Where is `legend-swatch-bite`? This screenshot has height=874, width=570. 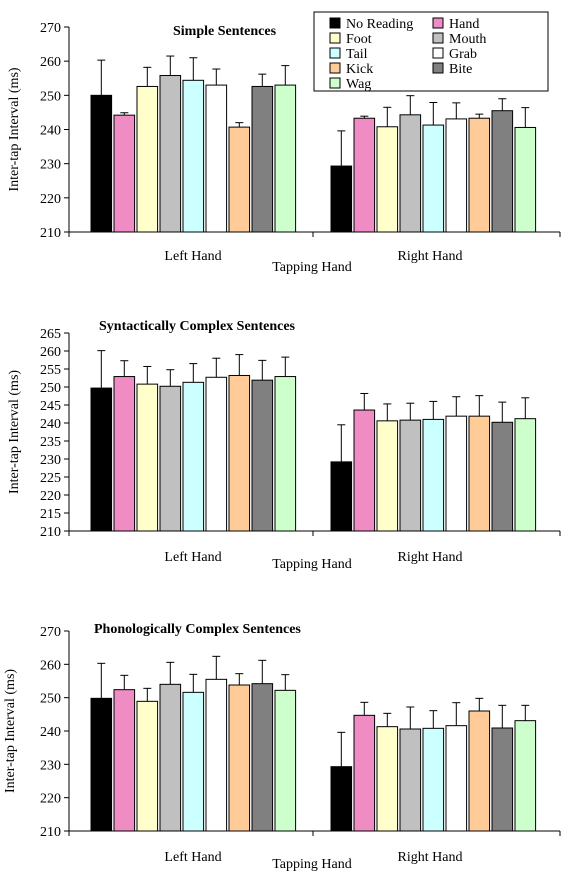 legend-swatch-bite is located at coordinates (438, 68).